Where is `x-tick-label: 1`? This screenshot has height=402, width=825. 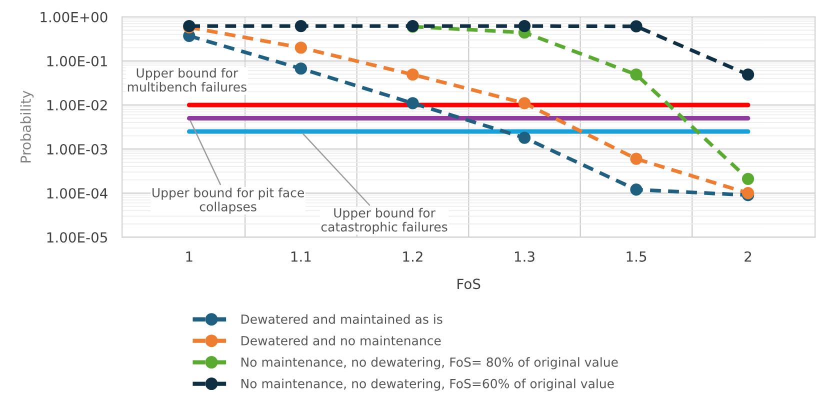 x-tick-label: 1 is located at coordinates (189, 256).